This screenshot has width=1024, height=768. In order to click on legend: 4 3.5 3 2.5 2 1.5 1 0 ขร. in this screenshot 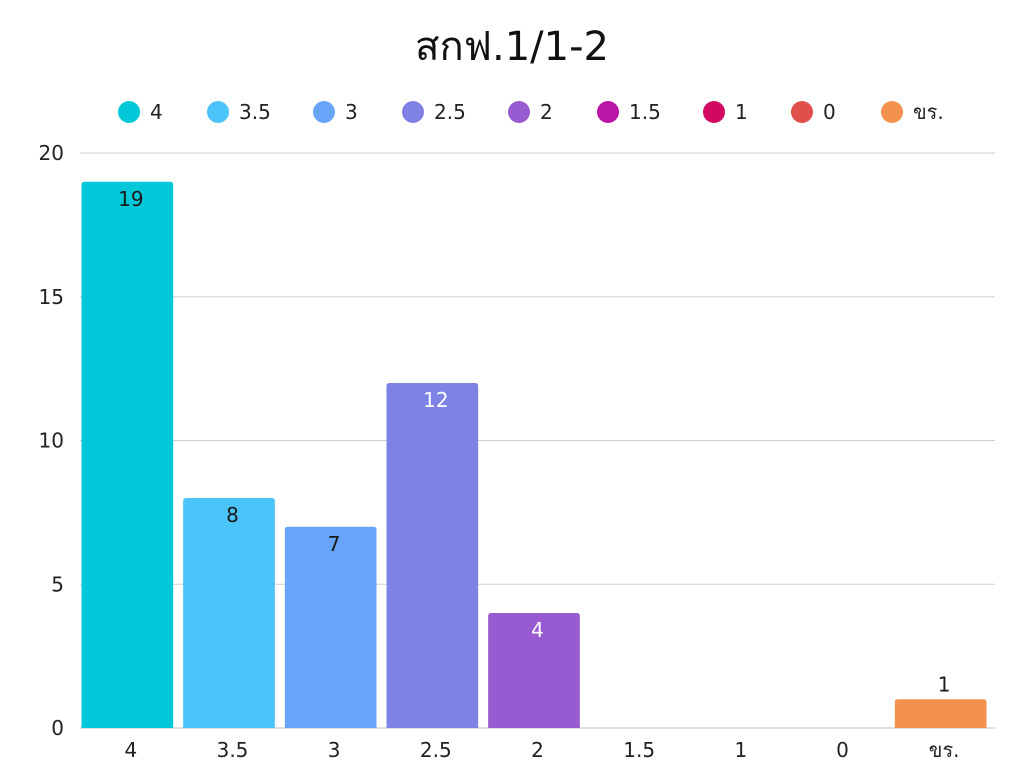, I will do `click(512, 112)`.